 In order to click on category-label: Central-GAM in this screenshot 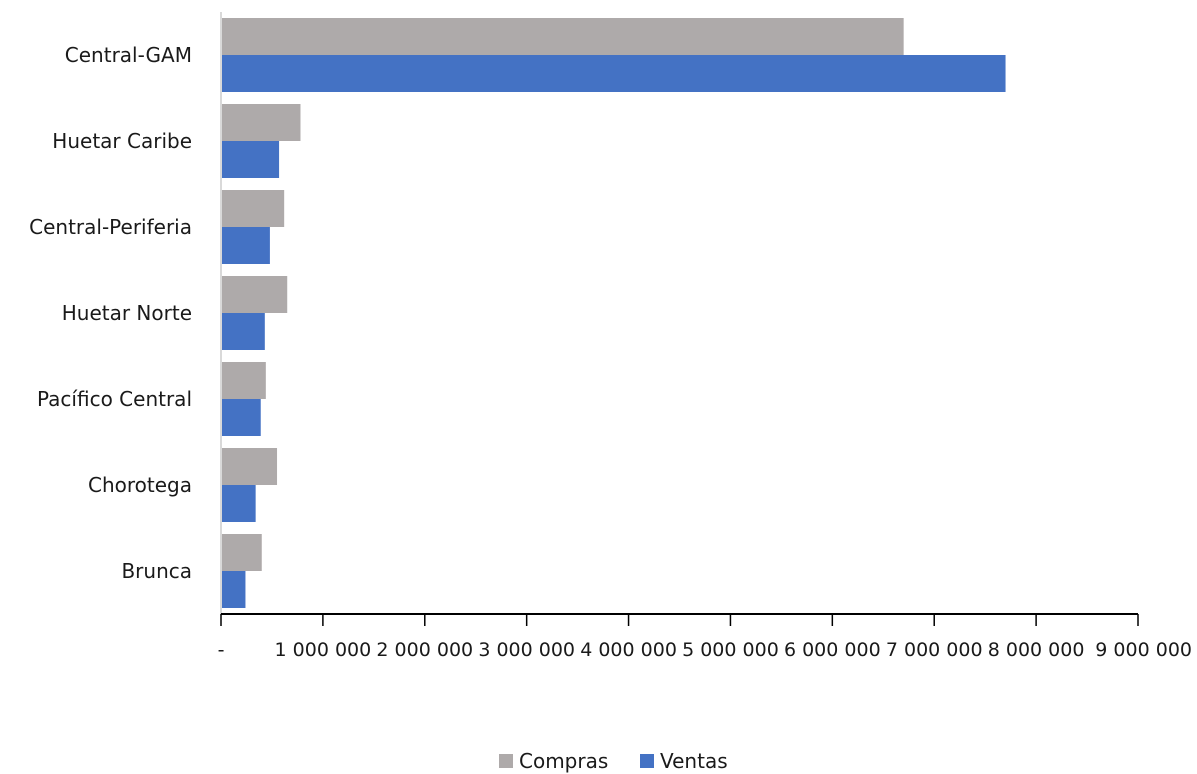, I will do `click(128, 55)`.